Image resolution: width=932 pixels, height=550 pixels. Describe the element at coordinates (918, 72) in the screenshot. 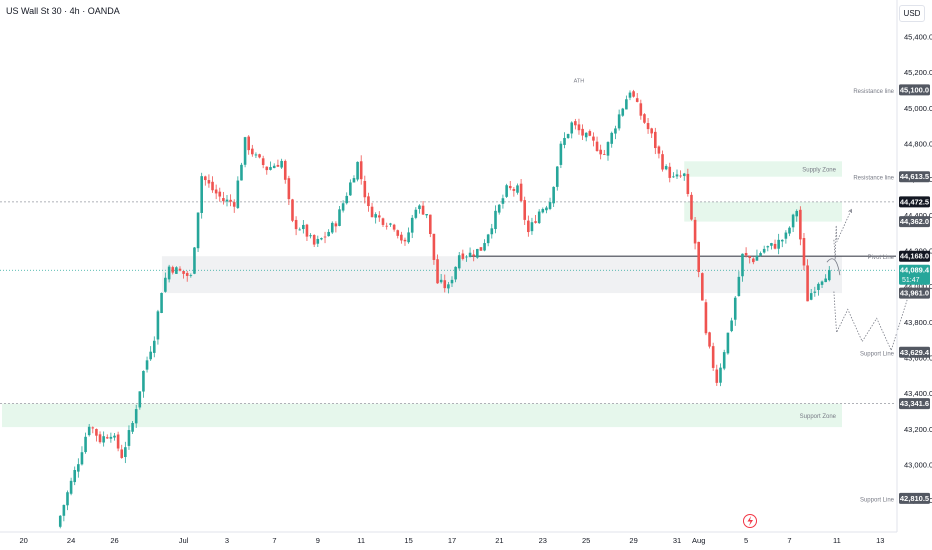

I see `y-tick-label: 45,200.0` at that location.